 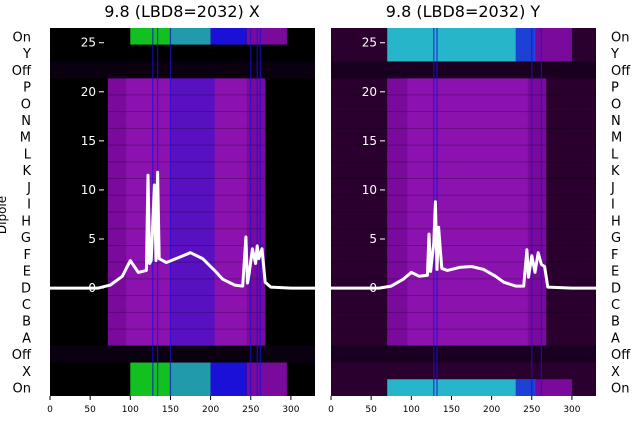 I want to click on row-label: G, so click(x=26, y=238).